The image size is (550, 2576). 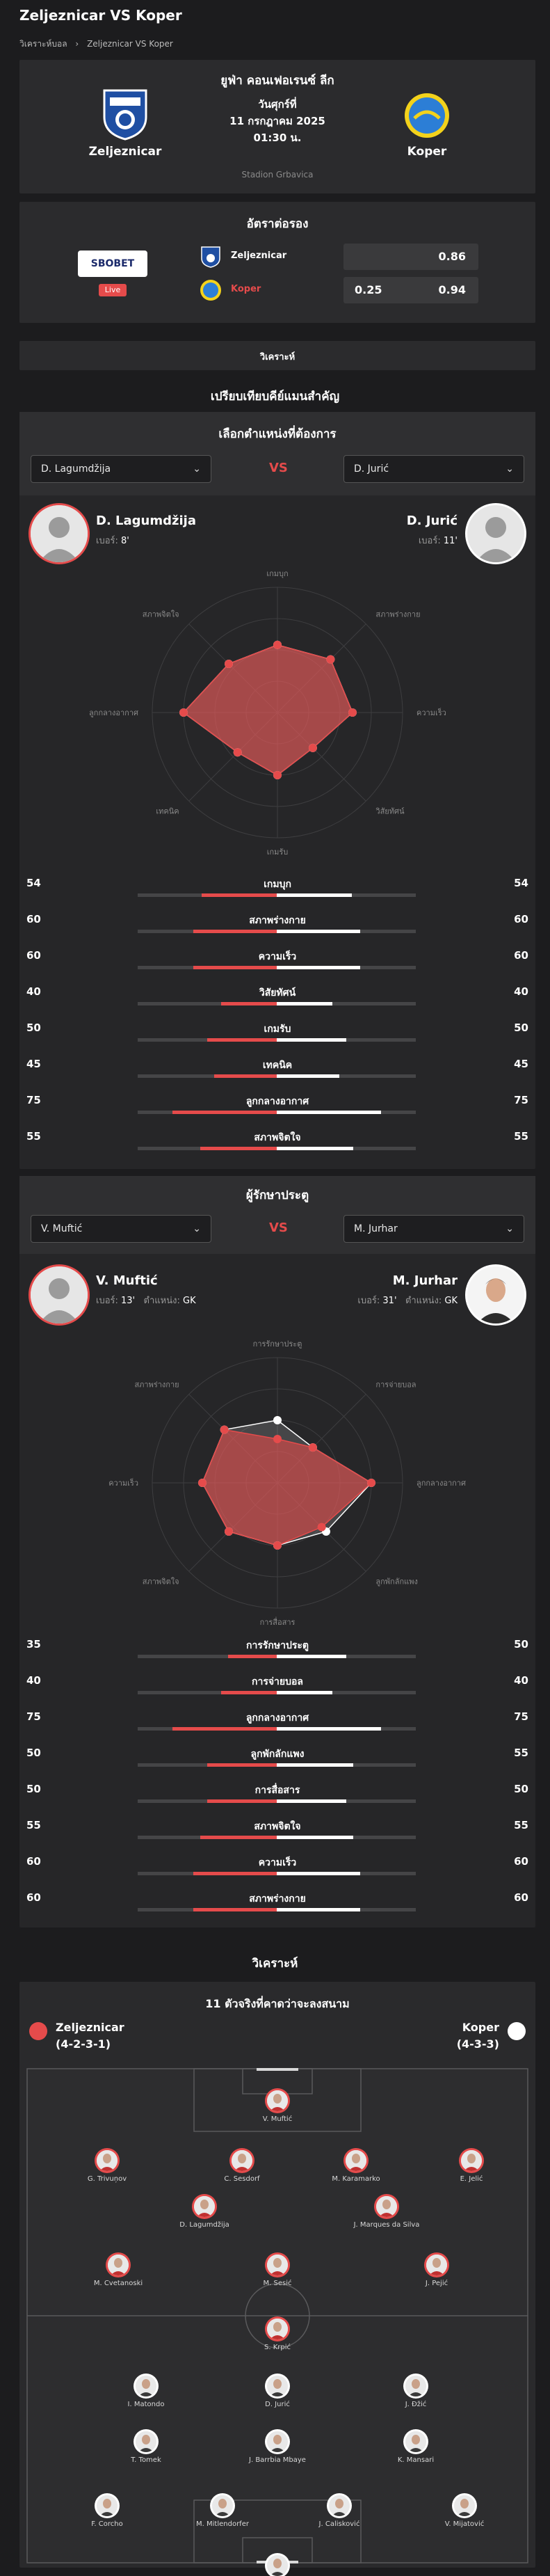 What do you see at coordinates (521, 1825) in the screenshot?
I see `stat-right-value: 55` at bounding box center [521, 1825].